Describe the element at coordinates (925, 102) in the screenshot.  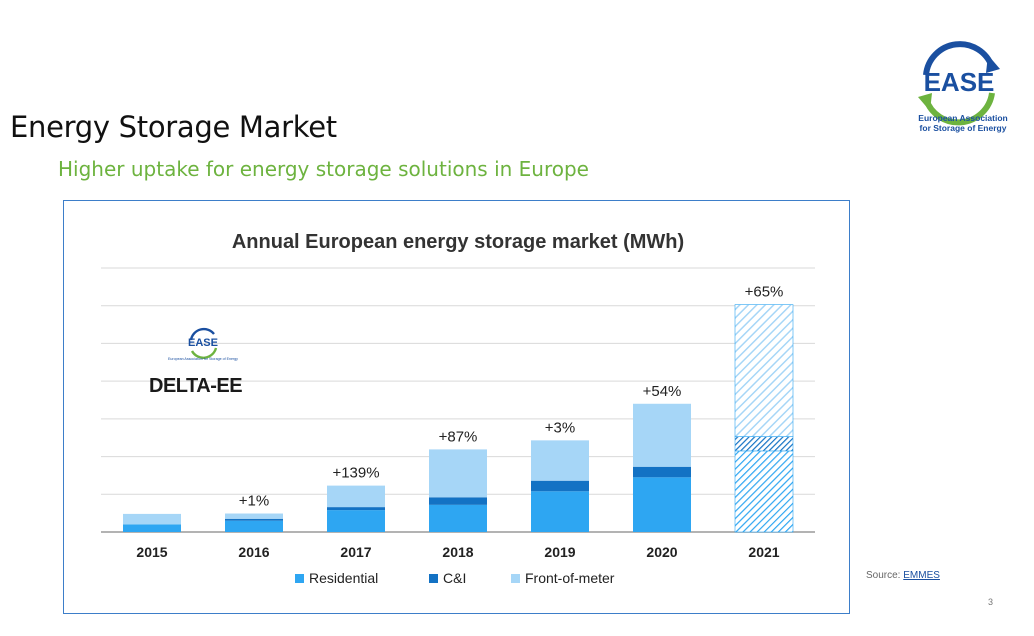
I see `logo-arrow-green` at that location.